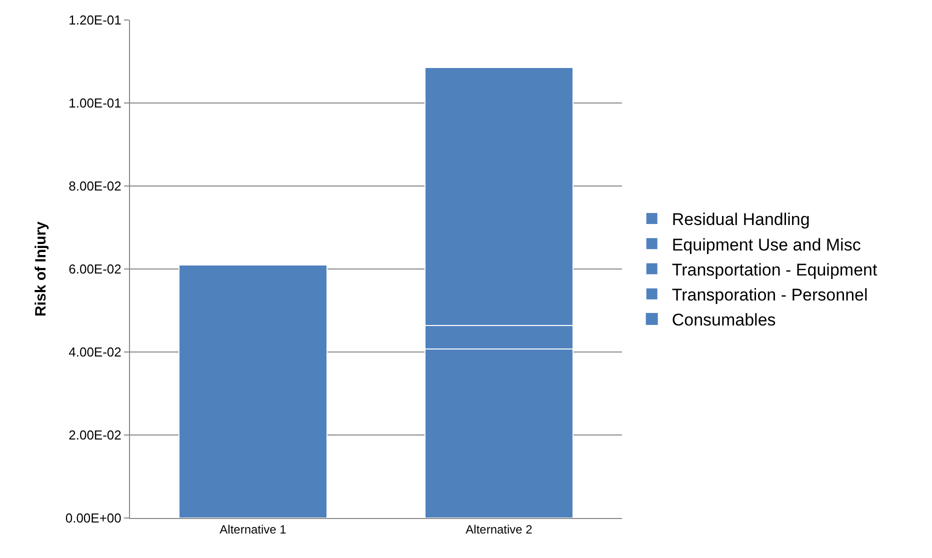 This screenshot has width=932, height=558. Describe the element at coordinates (95, 20) in the screenshot. I see `y-tick-label: 1.20E-01` at that location.